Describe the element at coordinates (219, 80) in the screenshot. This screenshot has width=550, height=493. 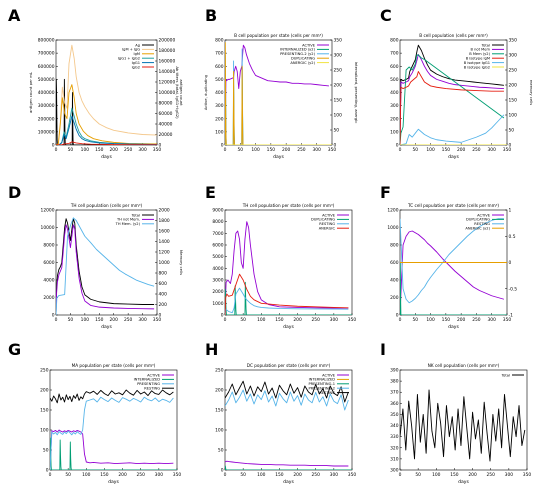
I see `y-tick-label: 500` at that location.